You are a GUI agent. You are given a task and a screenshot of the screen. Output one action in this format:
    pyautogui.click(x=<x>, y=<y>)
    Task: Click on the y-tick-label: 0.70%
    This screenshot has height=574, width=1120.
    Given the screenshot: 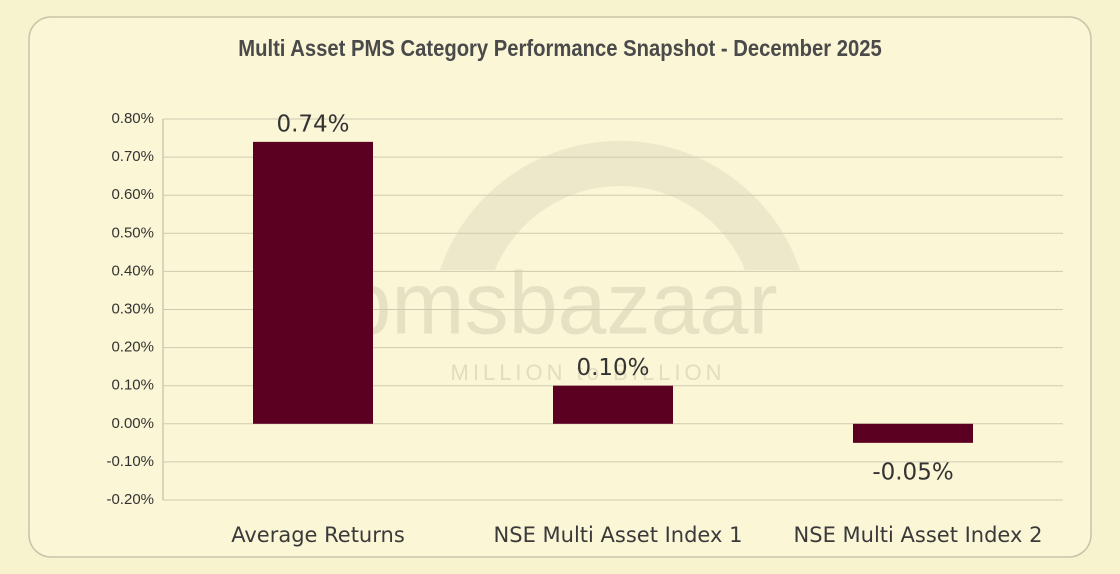 What is the action you would take?
    pyautogui.click(x=132, y=156)
    